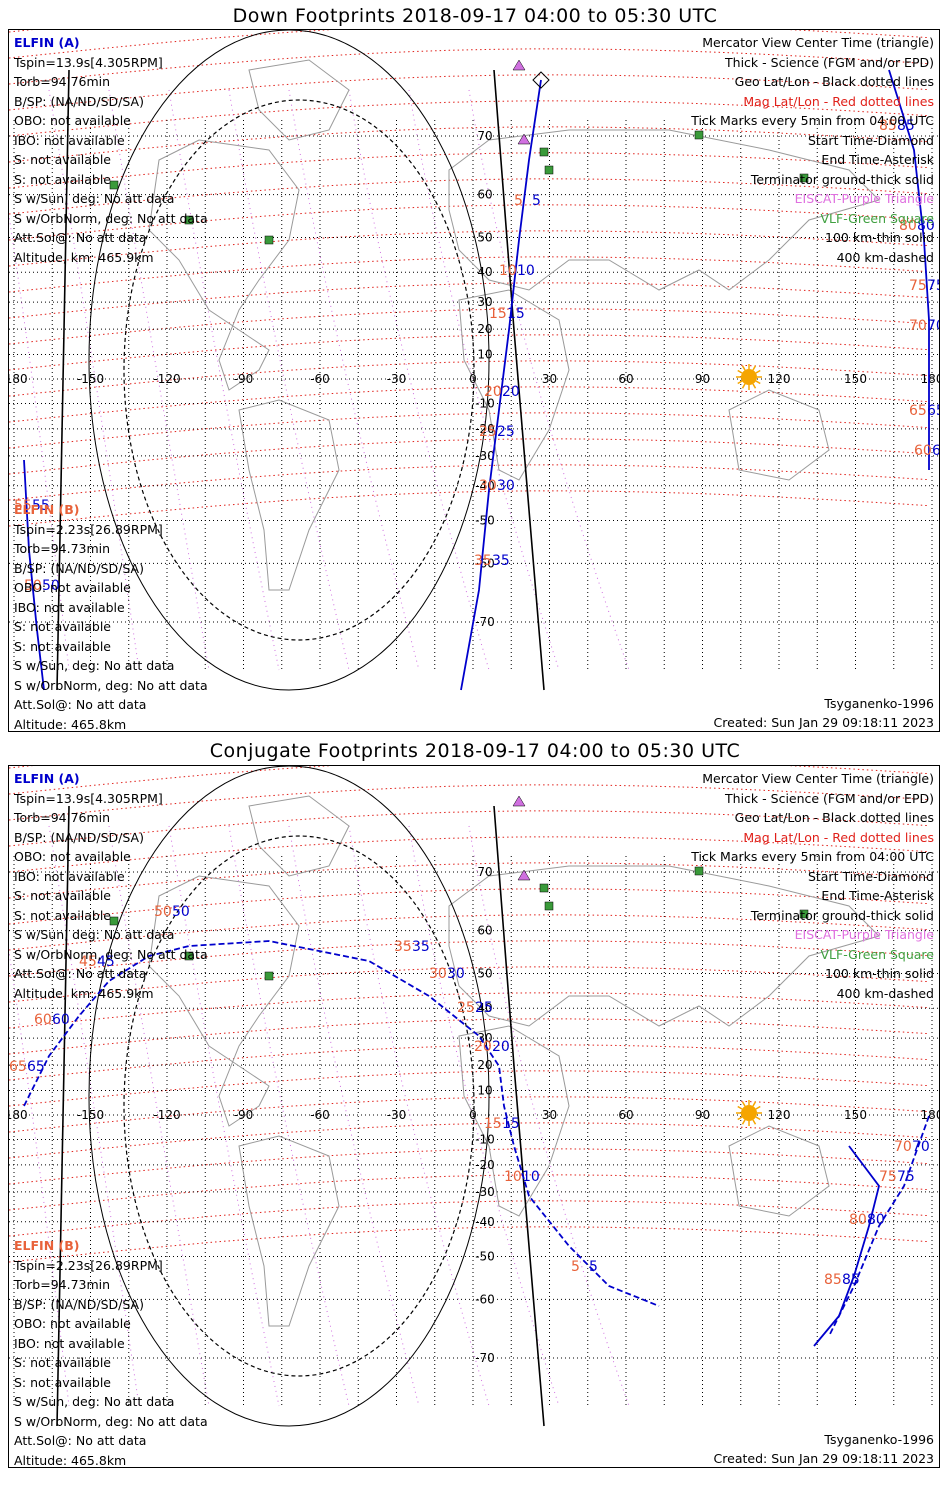 This screenshot has width=950, height=1500. What do you see at coordinates (575, 1267) in the screenshot?
I see `probe-b-tick-label: 5` at bounding box center [575, 1267].